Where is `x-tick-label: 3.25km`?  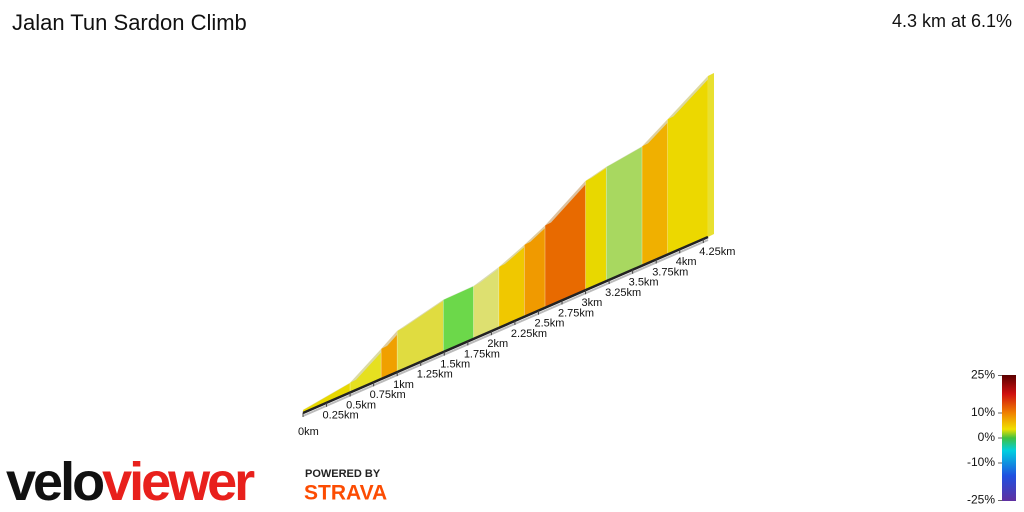
x-tick-label: 3.25km is located at coordinates (623, 293).